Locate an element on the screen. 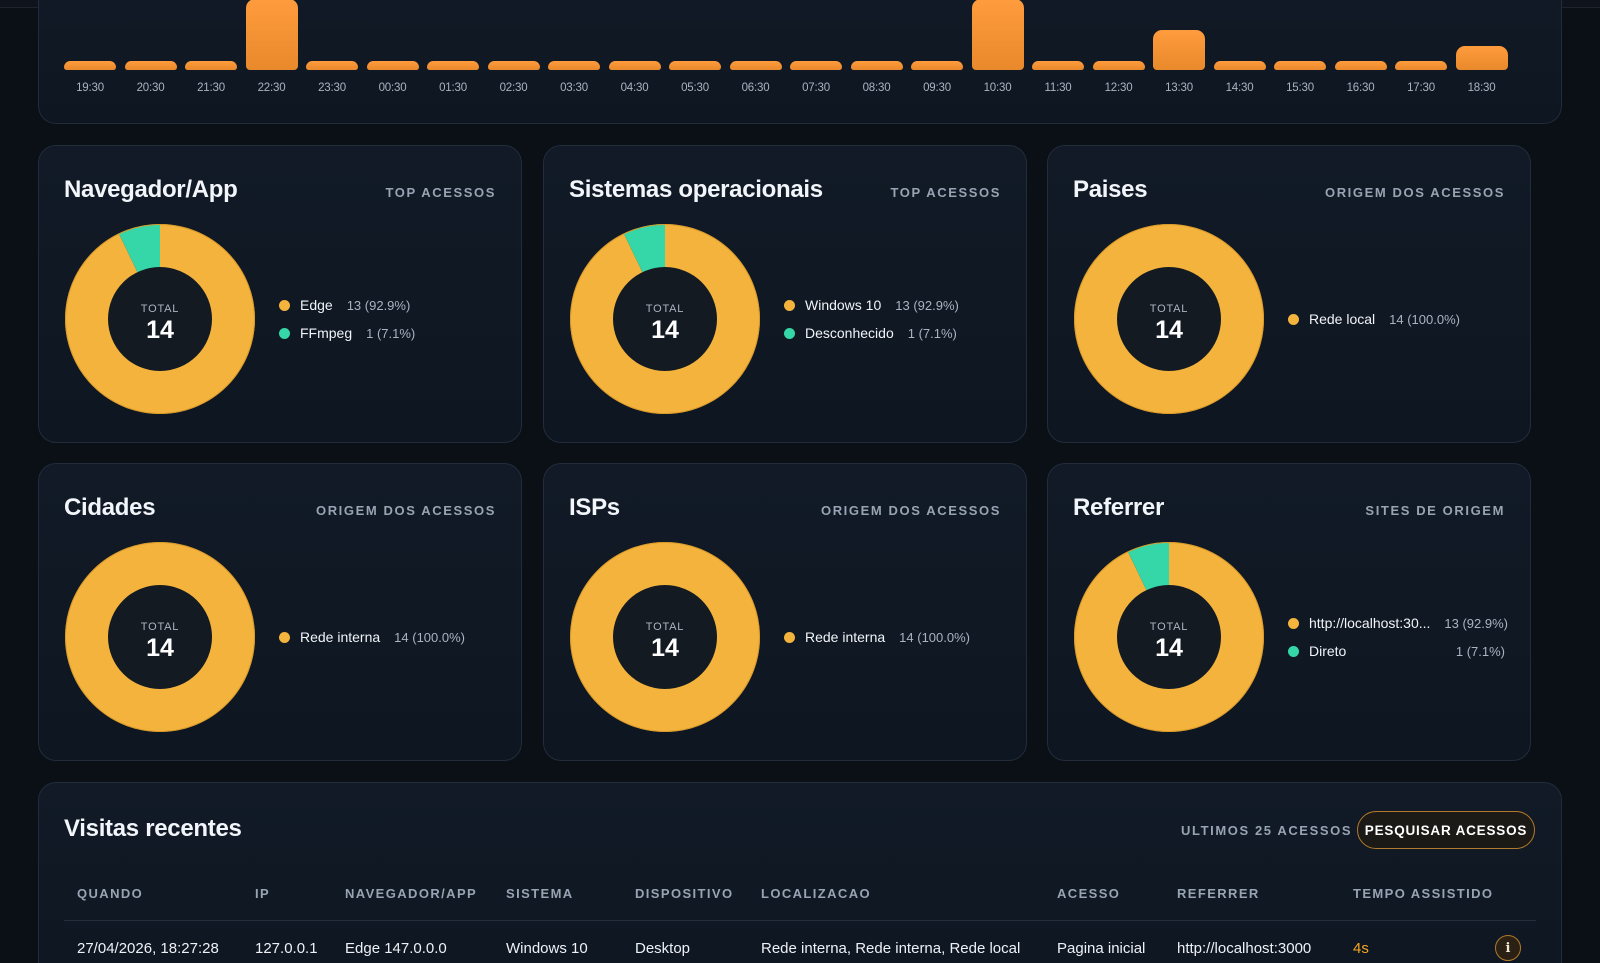 The image size is (1600, 963). card-subtitle: SITES DE ORIGEM is located at coordinates (1435, 510).